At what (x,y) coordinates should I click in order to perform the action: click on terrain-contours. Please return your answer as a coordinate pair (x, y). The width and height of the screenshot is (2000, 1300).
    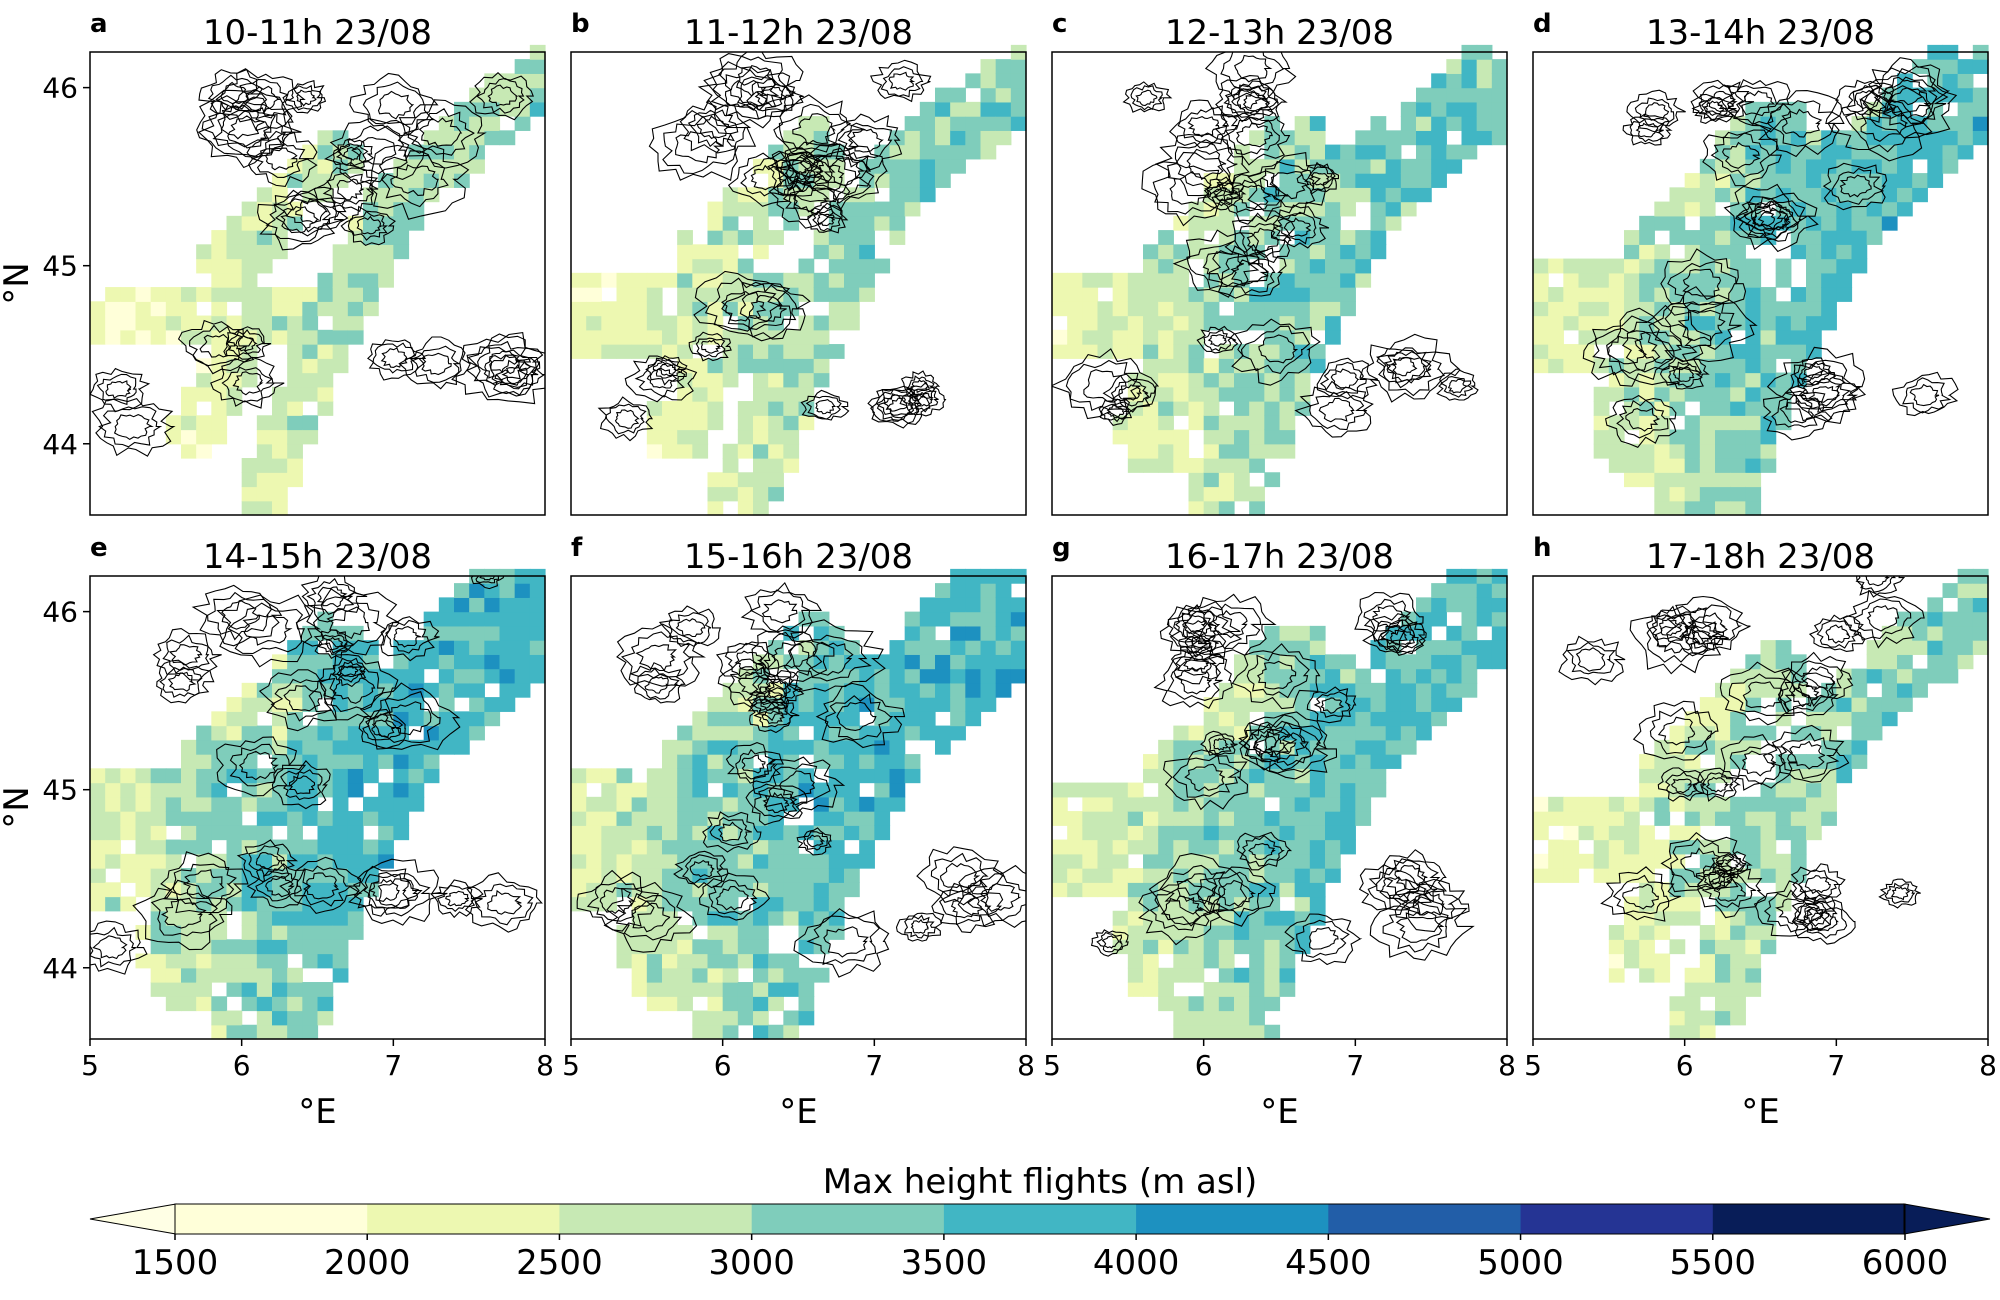
    Looking at the image, I should click on (1282, 778).